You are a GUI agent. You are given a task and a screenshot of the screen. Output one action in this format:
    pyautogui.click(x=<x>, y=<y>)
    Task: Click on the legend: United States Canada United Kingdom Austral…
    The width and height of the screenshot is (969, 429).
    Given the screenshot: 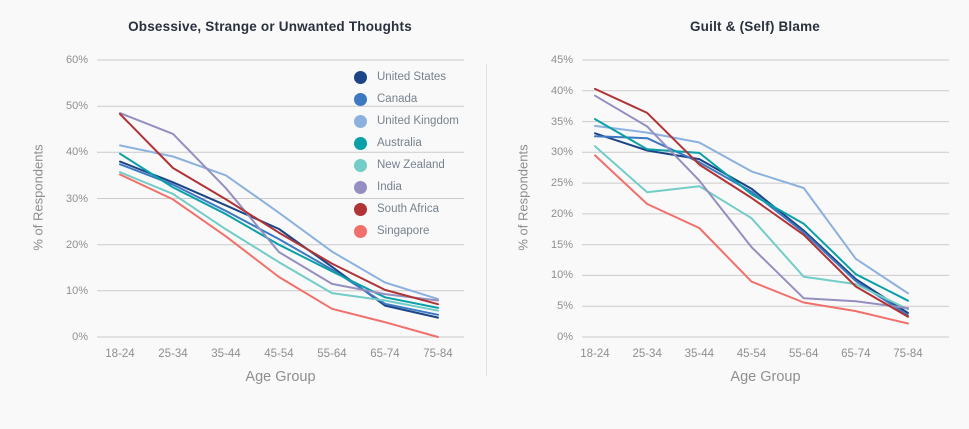 What is the action you would take?
    pyautogui.click(x=406, y=154)
    